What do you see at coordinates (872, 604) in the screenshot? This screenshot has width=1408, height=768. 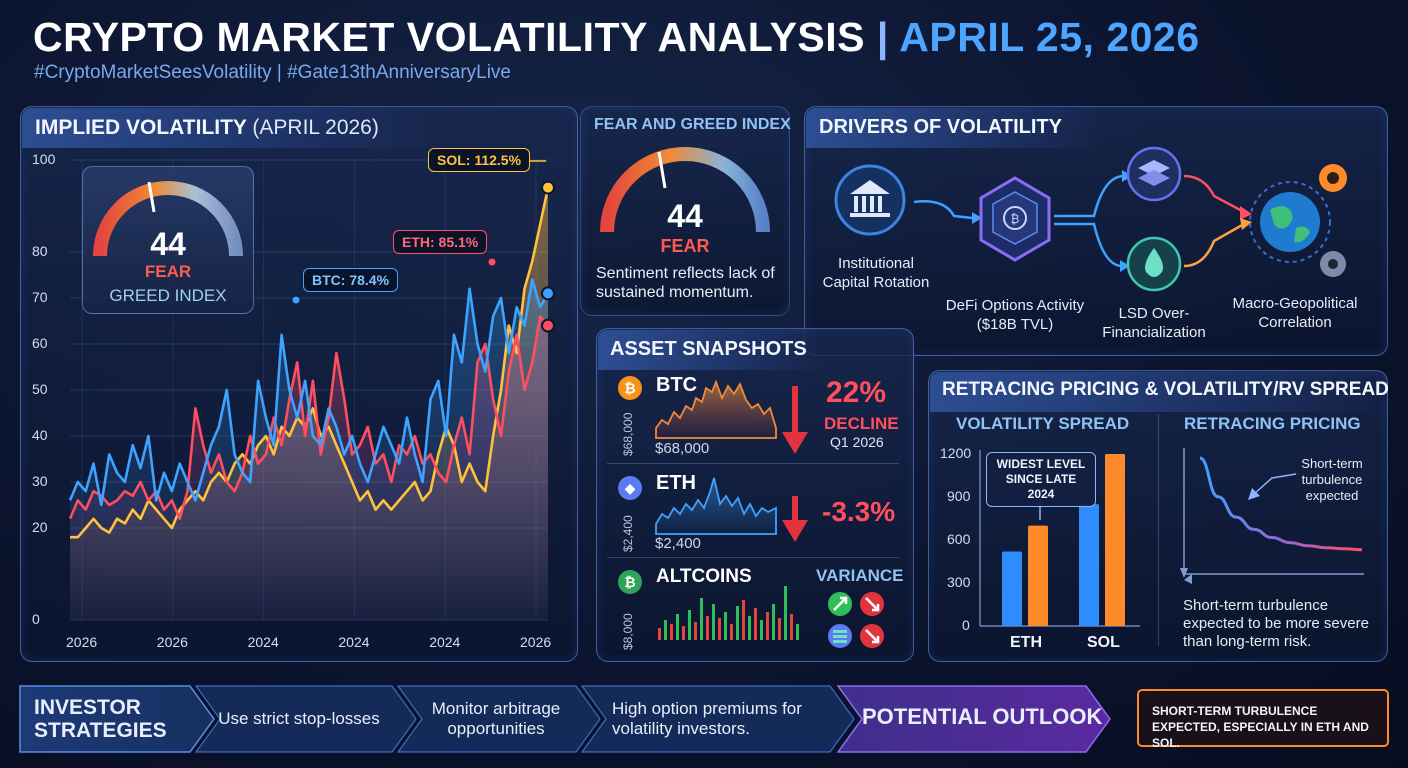 I see `variance-down-icon` at bounding box center [872, 604].